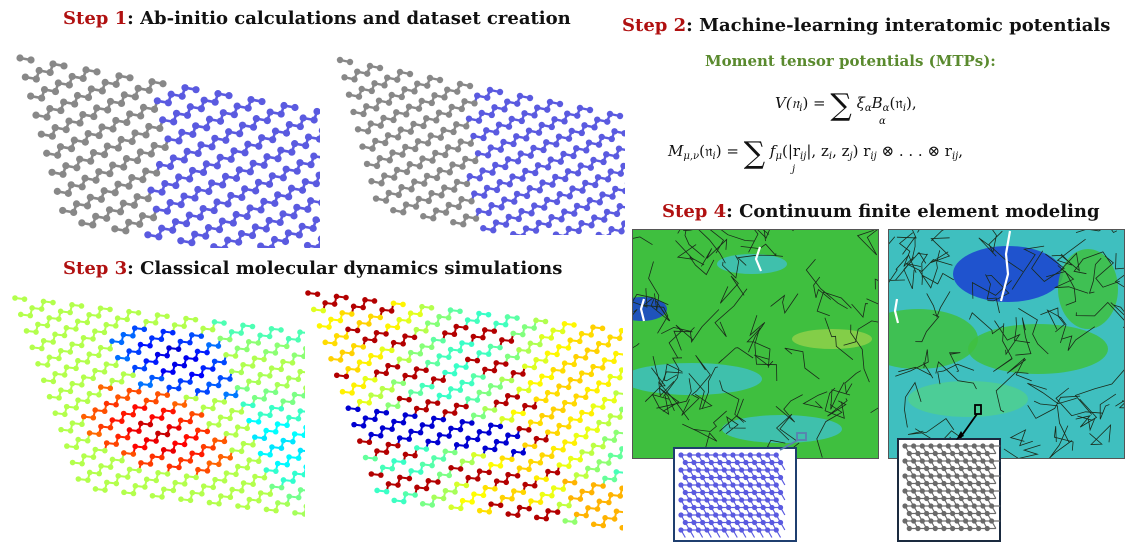 The width and height of the screenshot is (1131, 544). What do you see at coordinates (778, 156) in the screenshot?
I see `eq2-f-sub: μ` at bounding box center [778, 156].